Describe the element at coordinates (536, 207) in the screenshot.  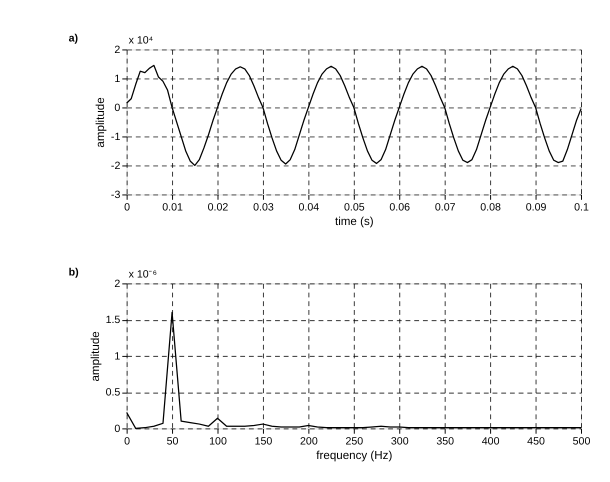
I see `x-tick-label: 0.09` at that location.